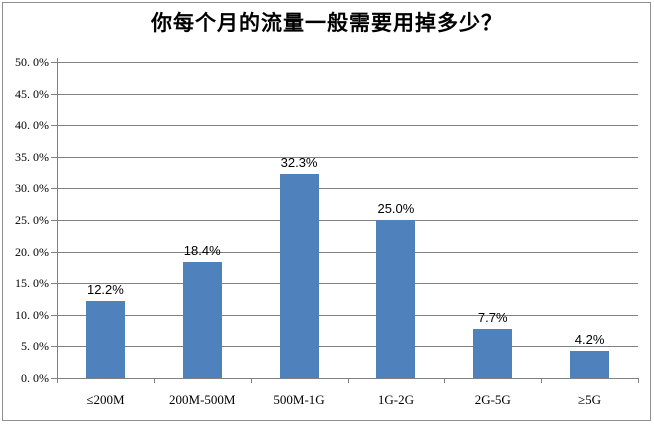 The height and width of the screenshot is (430, 654). I want to click on y-tick-label: 40. 0%, so click(32, 125).